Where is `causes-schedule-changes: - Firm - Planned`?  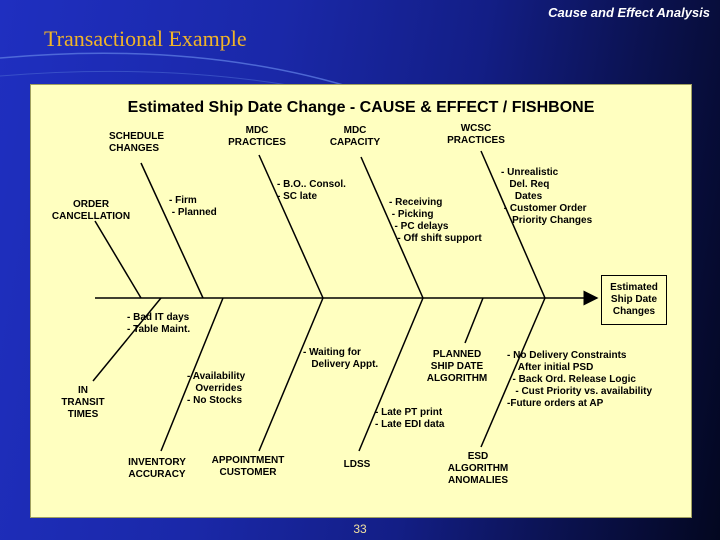
causes-schedule-changes: - Firm - Planned is located at coordinates (193, 206).